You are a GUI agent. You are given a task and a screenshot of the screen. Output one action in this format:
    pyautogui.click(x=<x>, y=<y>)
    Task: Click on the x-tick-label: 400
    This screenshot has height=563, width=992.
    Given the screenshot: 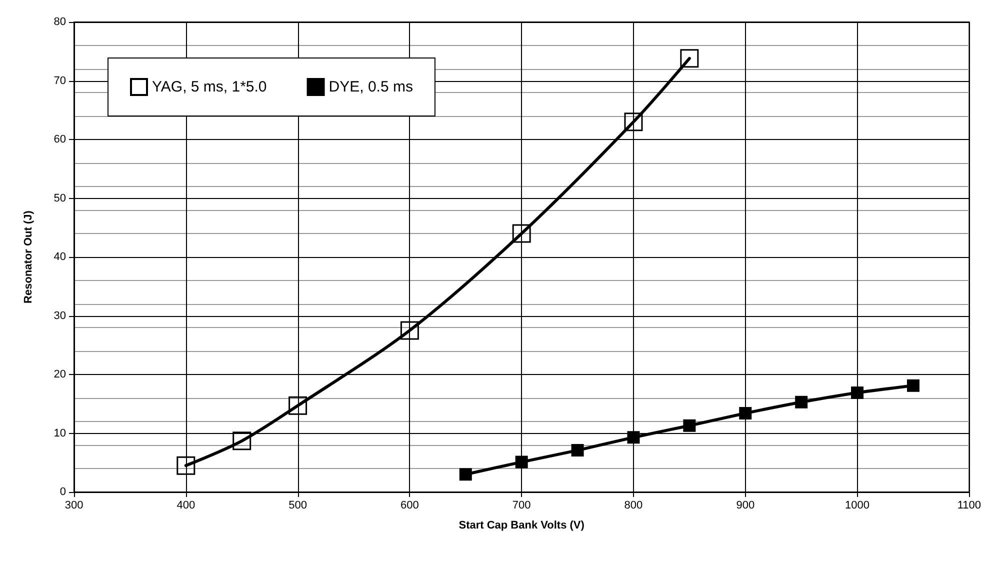 What is the action you would take?
    pyautogui.click(x=186, y=506)
    